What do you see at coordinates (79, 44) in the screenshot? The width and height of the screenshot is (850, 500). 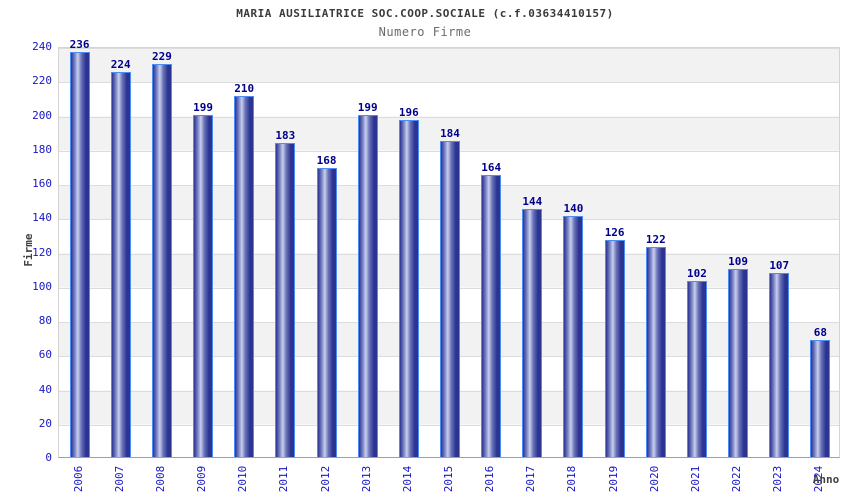 I see `bar-value-label: 236` at bounding box center [79, 44].